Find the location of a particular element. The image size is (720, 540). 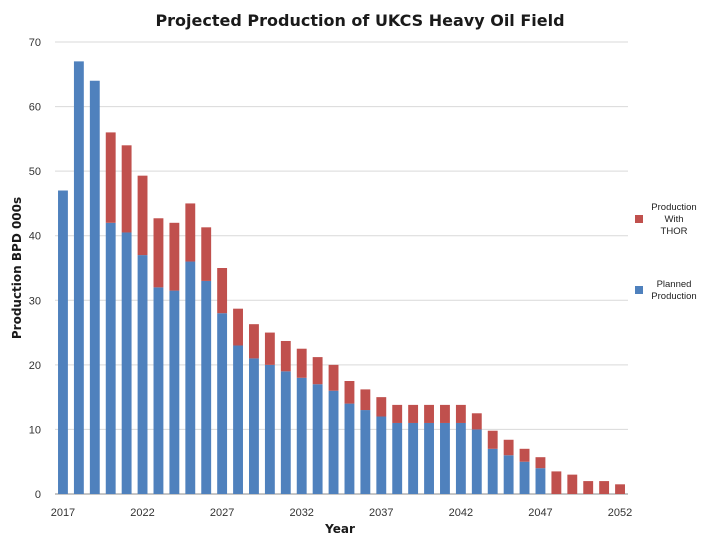

x-tick-label: 2022 is located at coordinates (142, 513).